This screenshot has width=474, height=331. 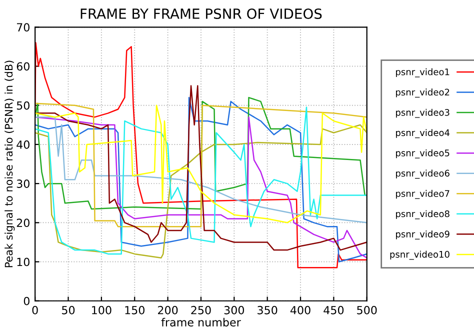 I want to click on y-tick-label: 40, so click(x=23, y=144).